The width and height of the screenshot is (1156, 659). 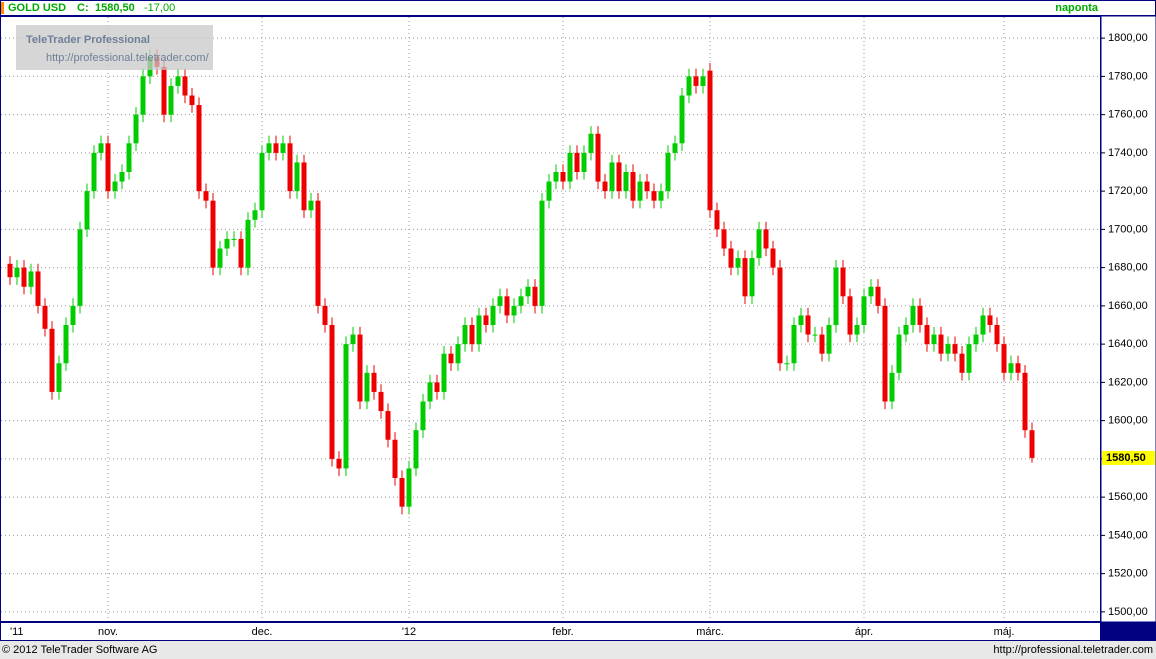 What do you see at coordinates (710, 632) in the screenshot?
I see `x-tick-label: márc.` at bounding box center [710, 632].